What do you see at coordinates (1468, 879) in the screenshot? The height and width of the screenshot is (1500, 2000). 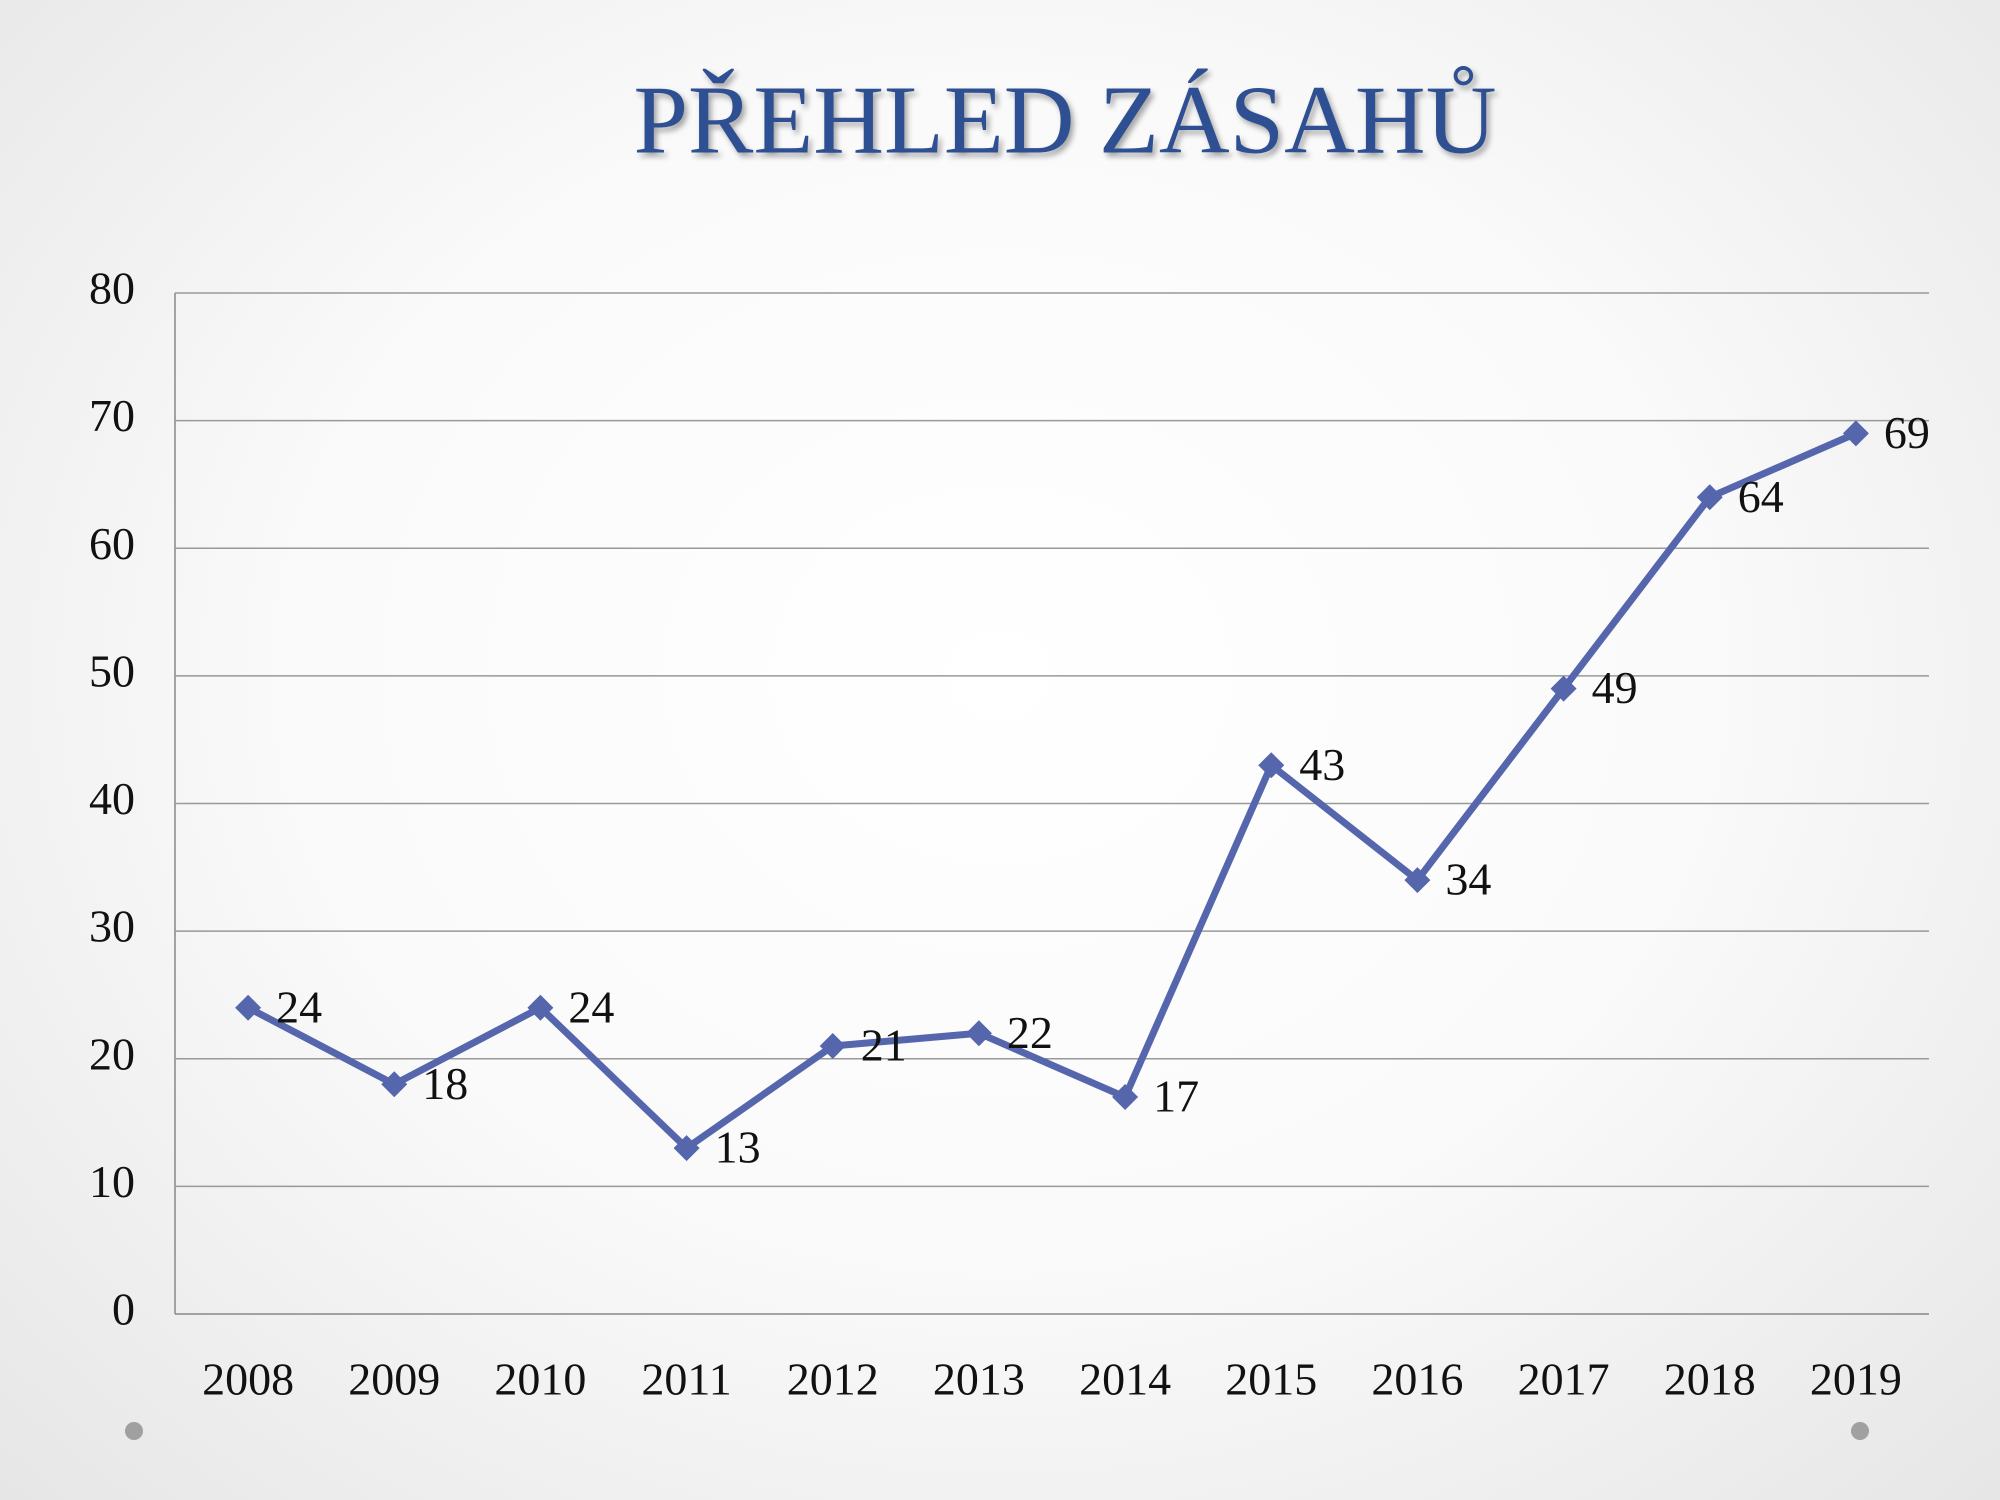 I see `data-label: 34` at bounding box center [1468, 879].